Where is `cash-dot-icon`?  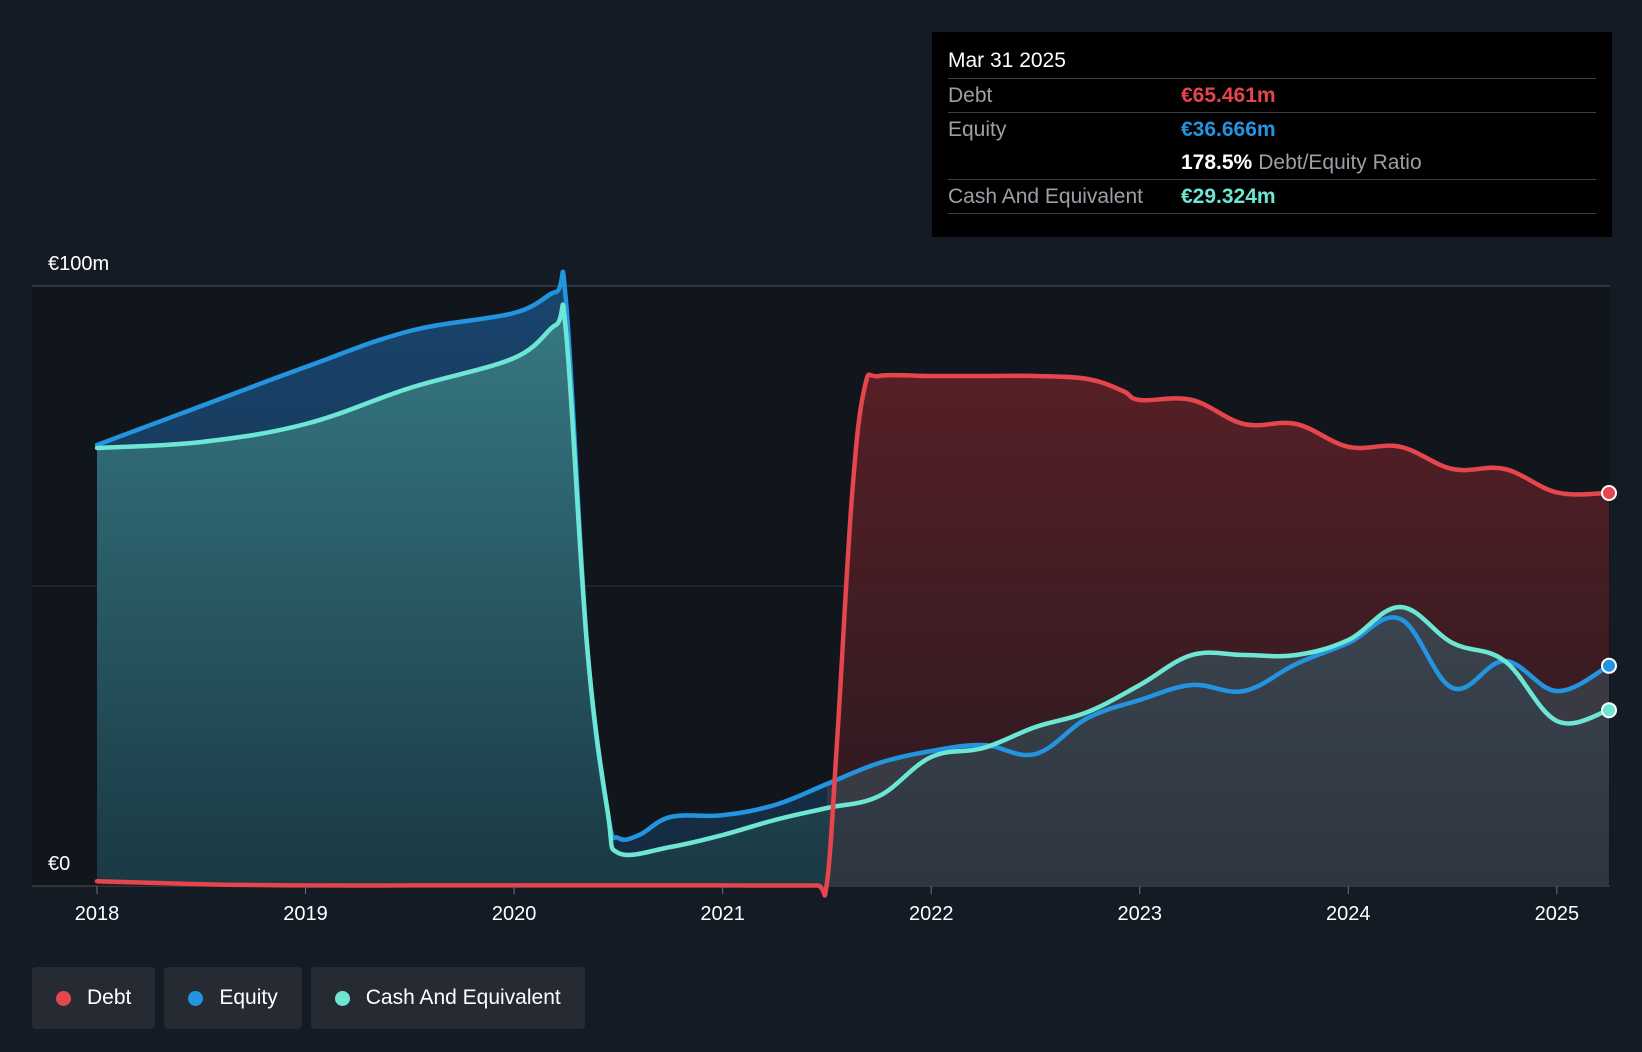
cash-dot-icon is located at coordinates (342, 998).